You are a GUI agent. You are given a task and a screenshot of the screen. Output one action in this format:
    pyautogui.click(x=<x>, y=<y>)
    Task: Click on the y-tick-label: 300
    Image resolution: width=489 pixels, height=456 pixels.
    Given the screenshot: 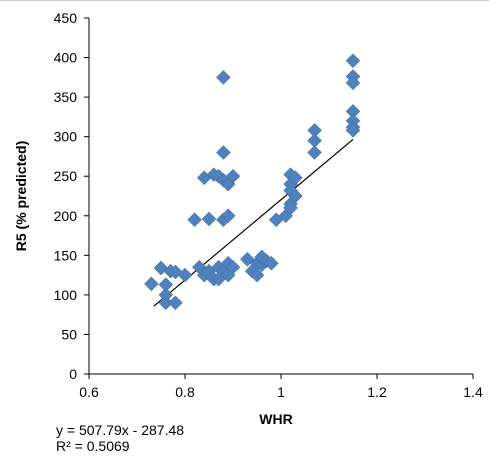 What is the action you would take?
    pyautogui.click(x=66, y=137)
    